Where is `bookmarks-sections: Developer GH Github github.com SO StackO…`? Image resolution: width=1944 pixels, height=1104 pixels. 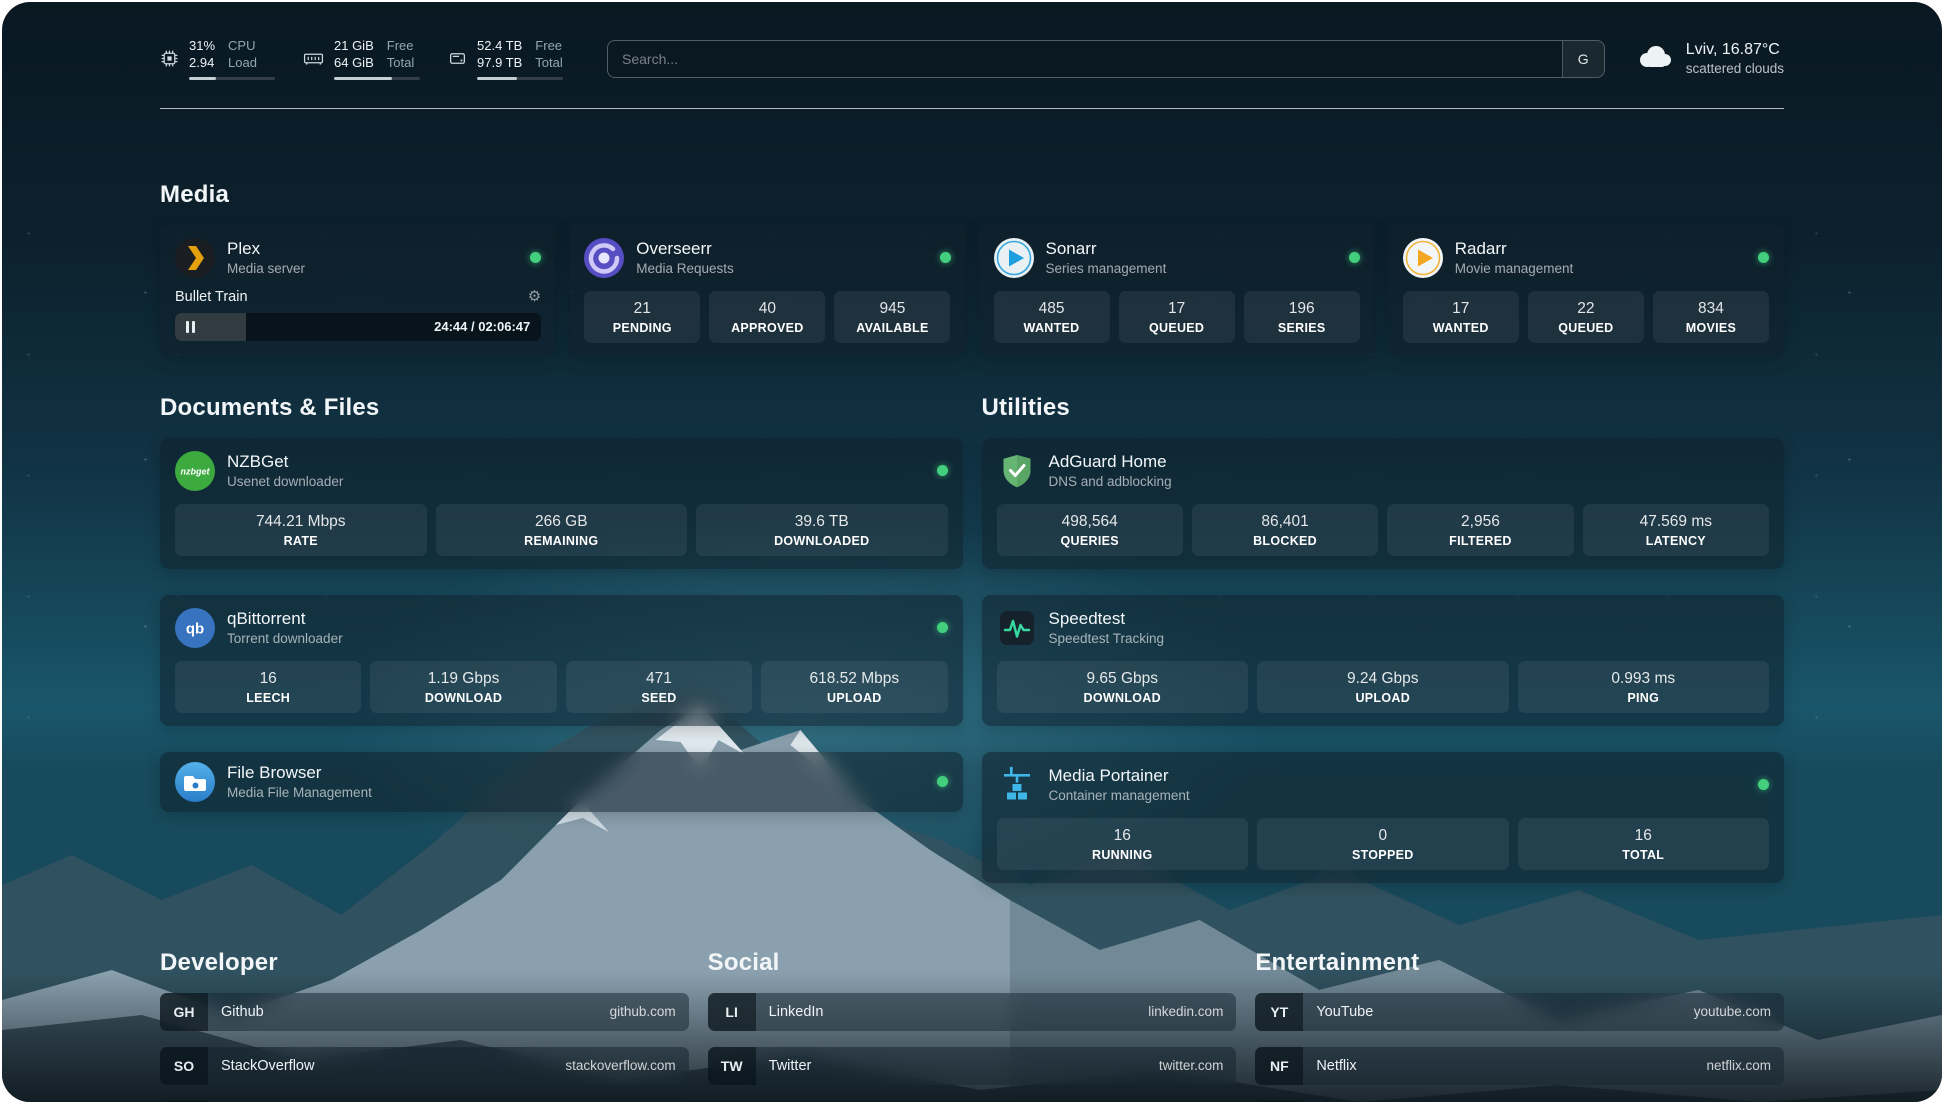 bookmarks-sections: Developer GH Github github.com SO StackO… is located at coordinates (972, 1025).